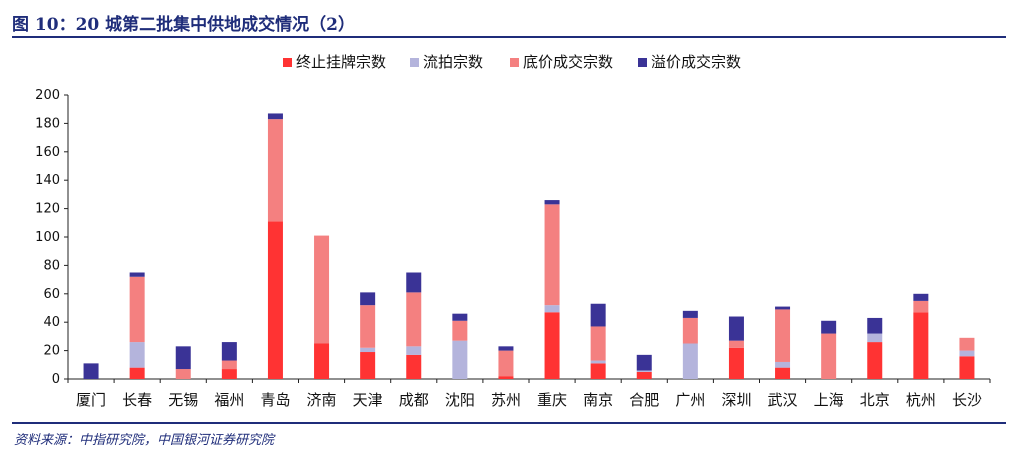 Image resolution: width=1014 pixels, height=457 pixels. Describe the element at coordinates (229, 374) in the screenshot. I see `bar-福州-series-0` at that location.